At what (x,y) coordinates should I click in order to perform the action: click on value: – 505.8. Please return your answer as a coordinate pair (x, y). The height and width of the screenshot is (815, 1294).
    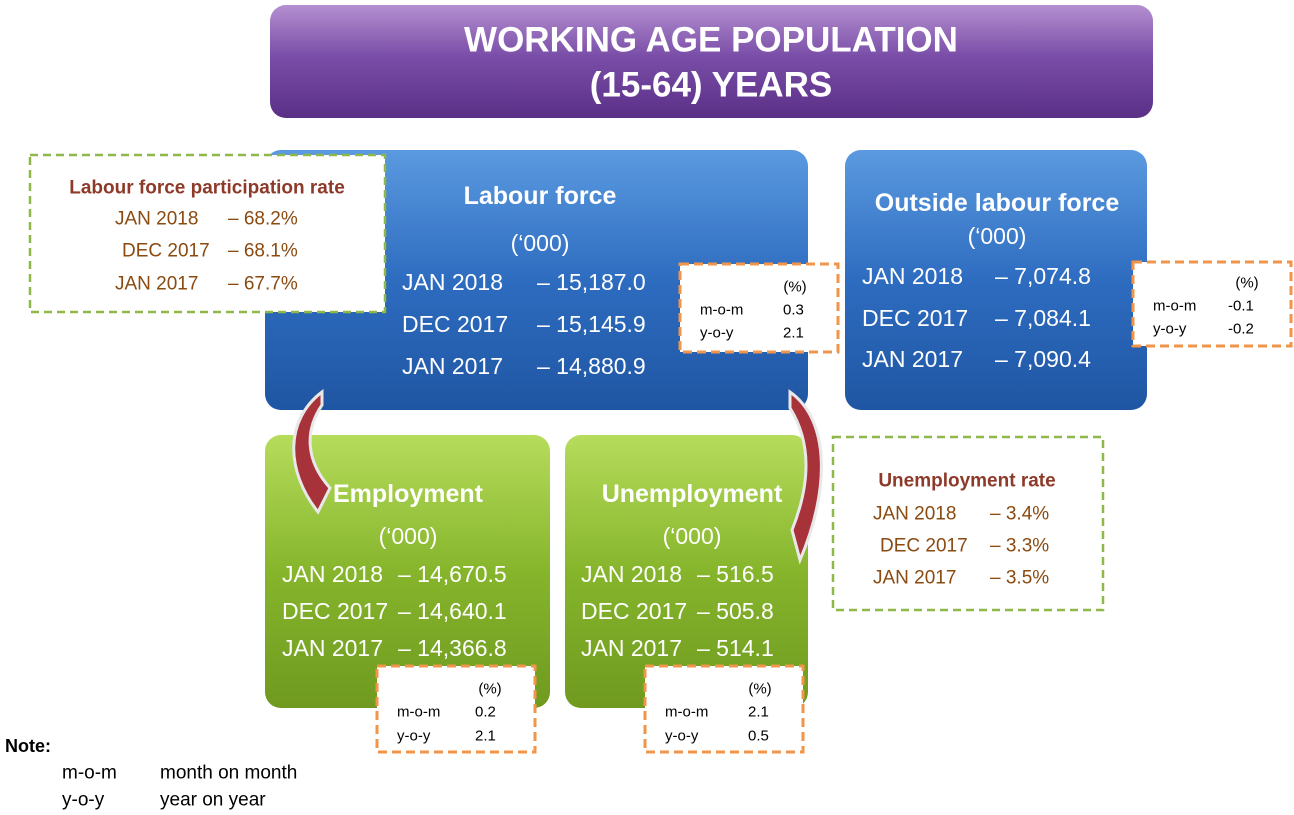
    Looking at the image, I should click on (735, 611).